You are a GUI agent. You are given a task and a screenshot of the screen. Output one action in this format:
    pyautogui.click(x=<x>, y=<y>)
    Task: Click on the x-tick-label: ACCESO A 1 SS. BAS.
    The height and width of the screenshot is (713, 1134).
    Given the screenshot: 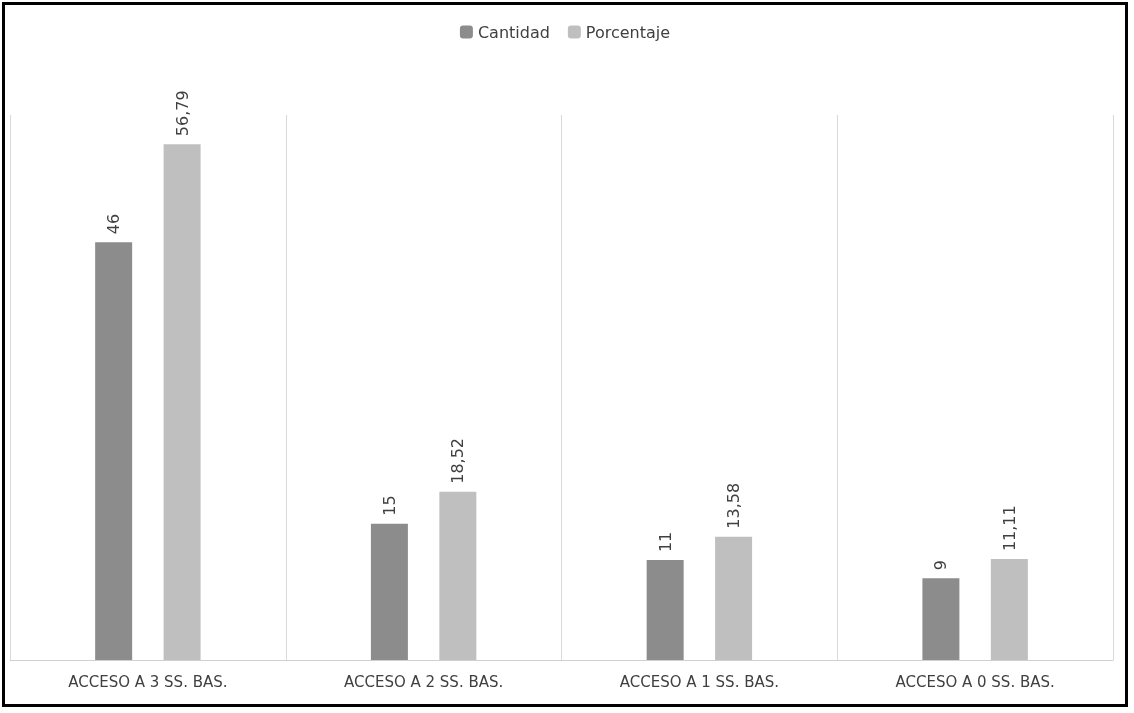 What is the action you would take?
    pyautogui.click(x=699, y=681)
    